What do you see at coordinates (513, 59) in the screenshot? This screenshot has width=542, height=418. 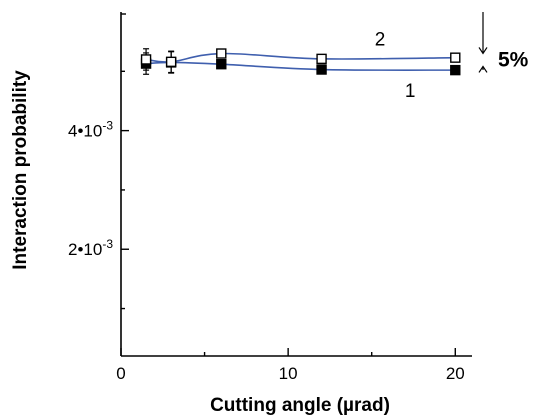 I see `annotation-label: 5%` at bounding box center [513, 59].